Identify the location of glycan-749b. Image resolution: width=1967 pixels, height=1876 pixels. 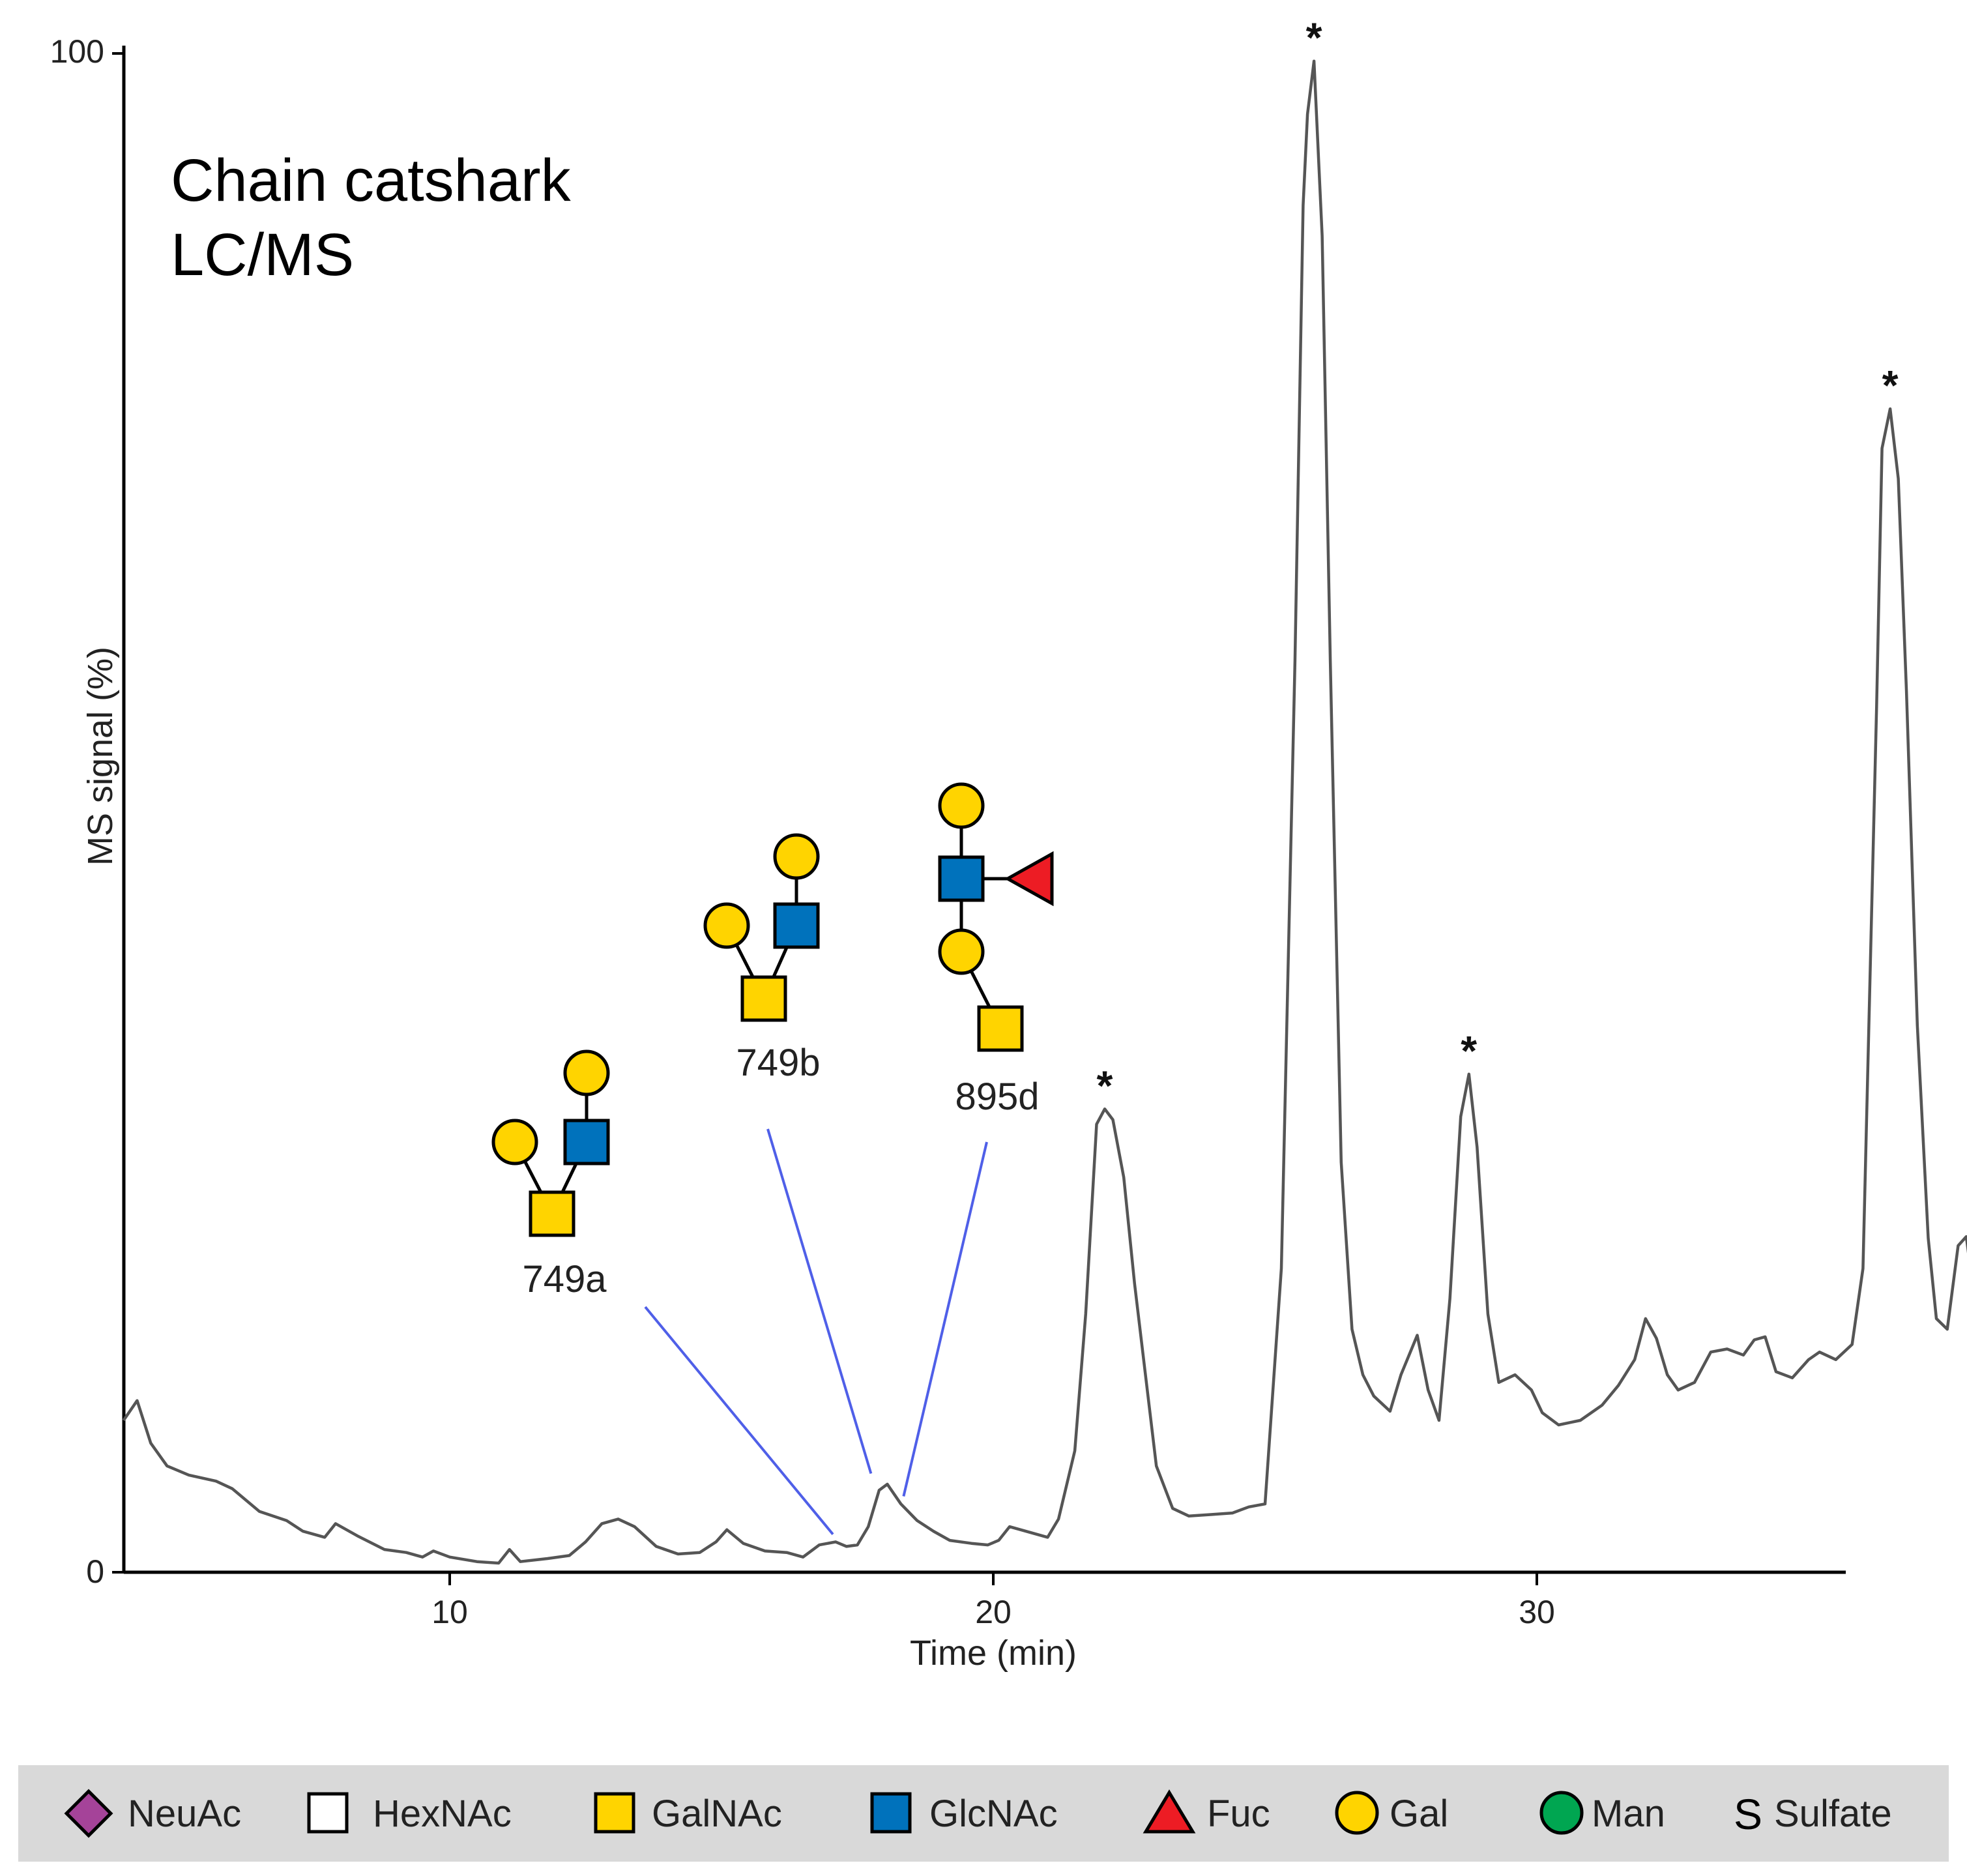
(762, 927).